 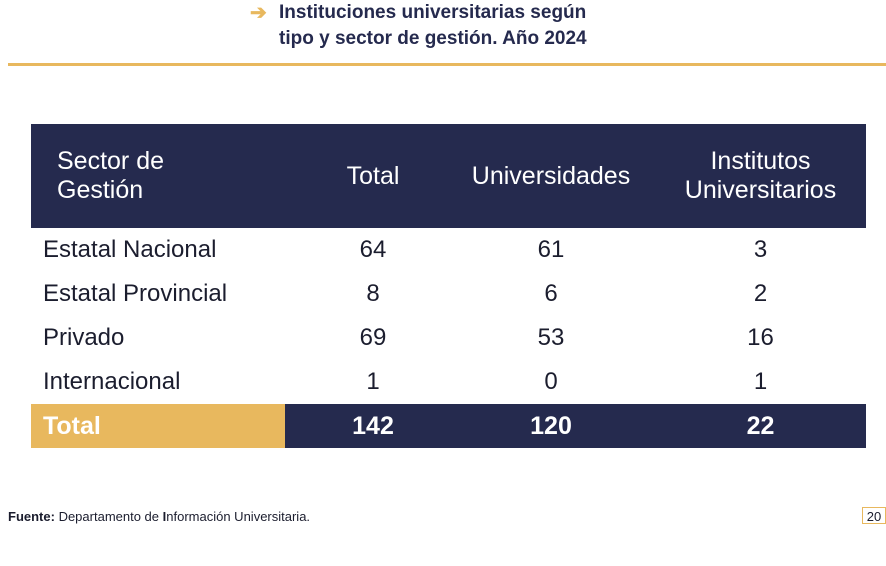 What do you see at coordinates (551, 337) in the screenshot?
I see `cell-universidades: 53` at bounding box center [551, 337].